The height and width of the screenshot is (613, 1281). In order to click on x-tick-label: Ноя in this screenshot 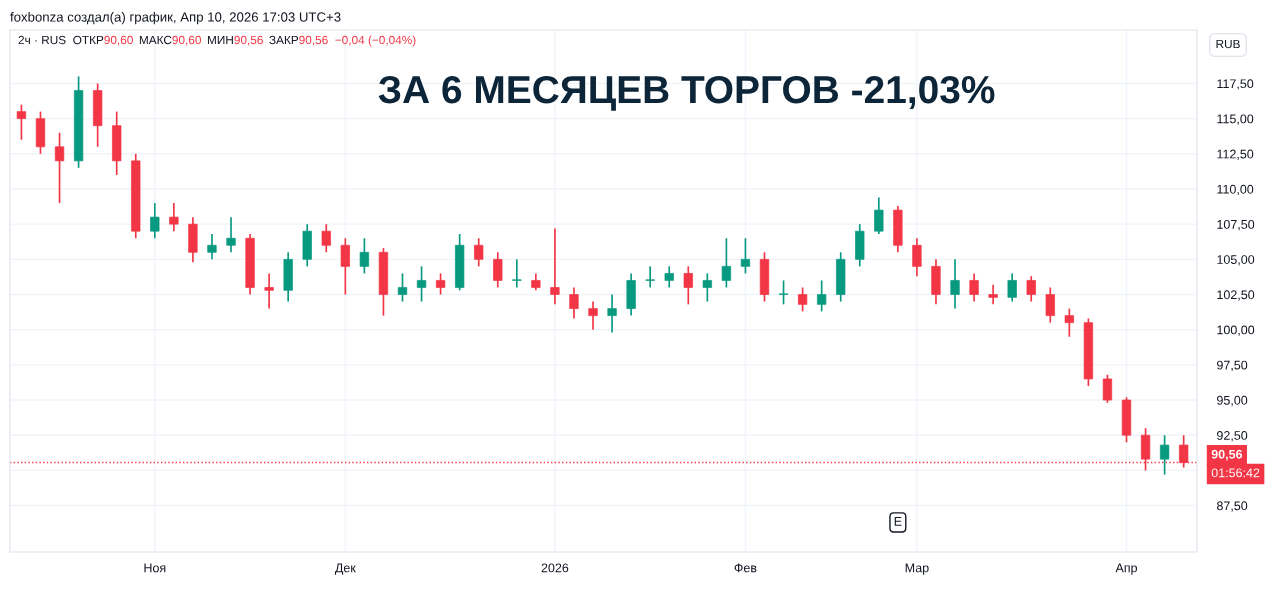, I will do `click(155, 568)`.